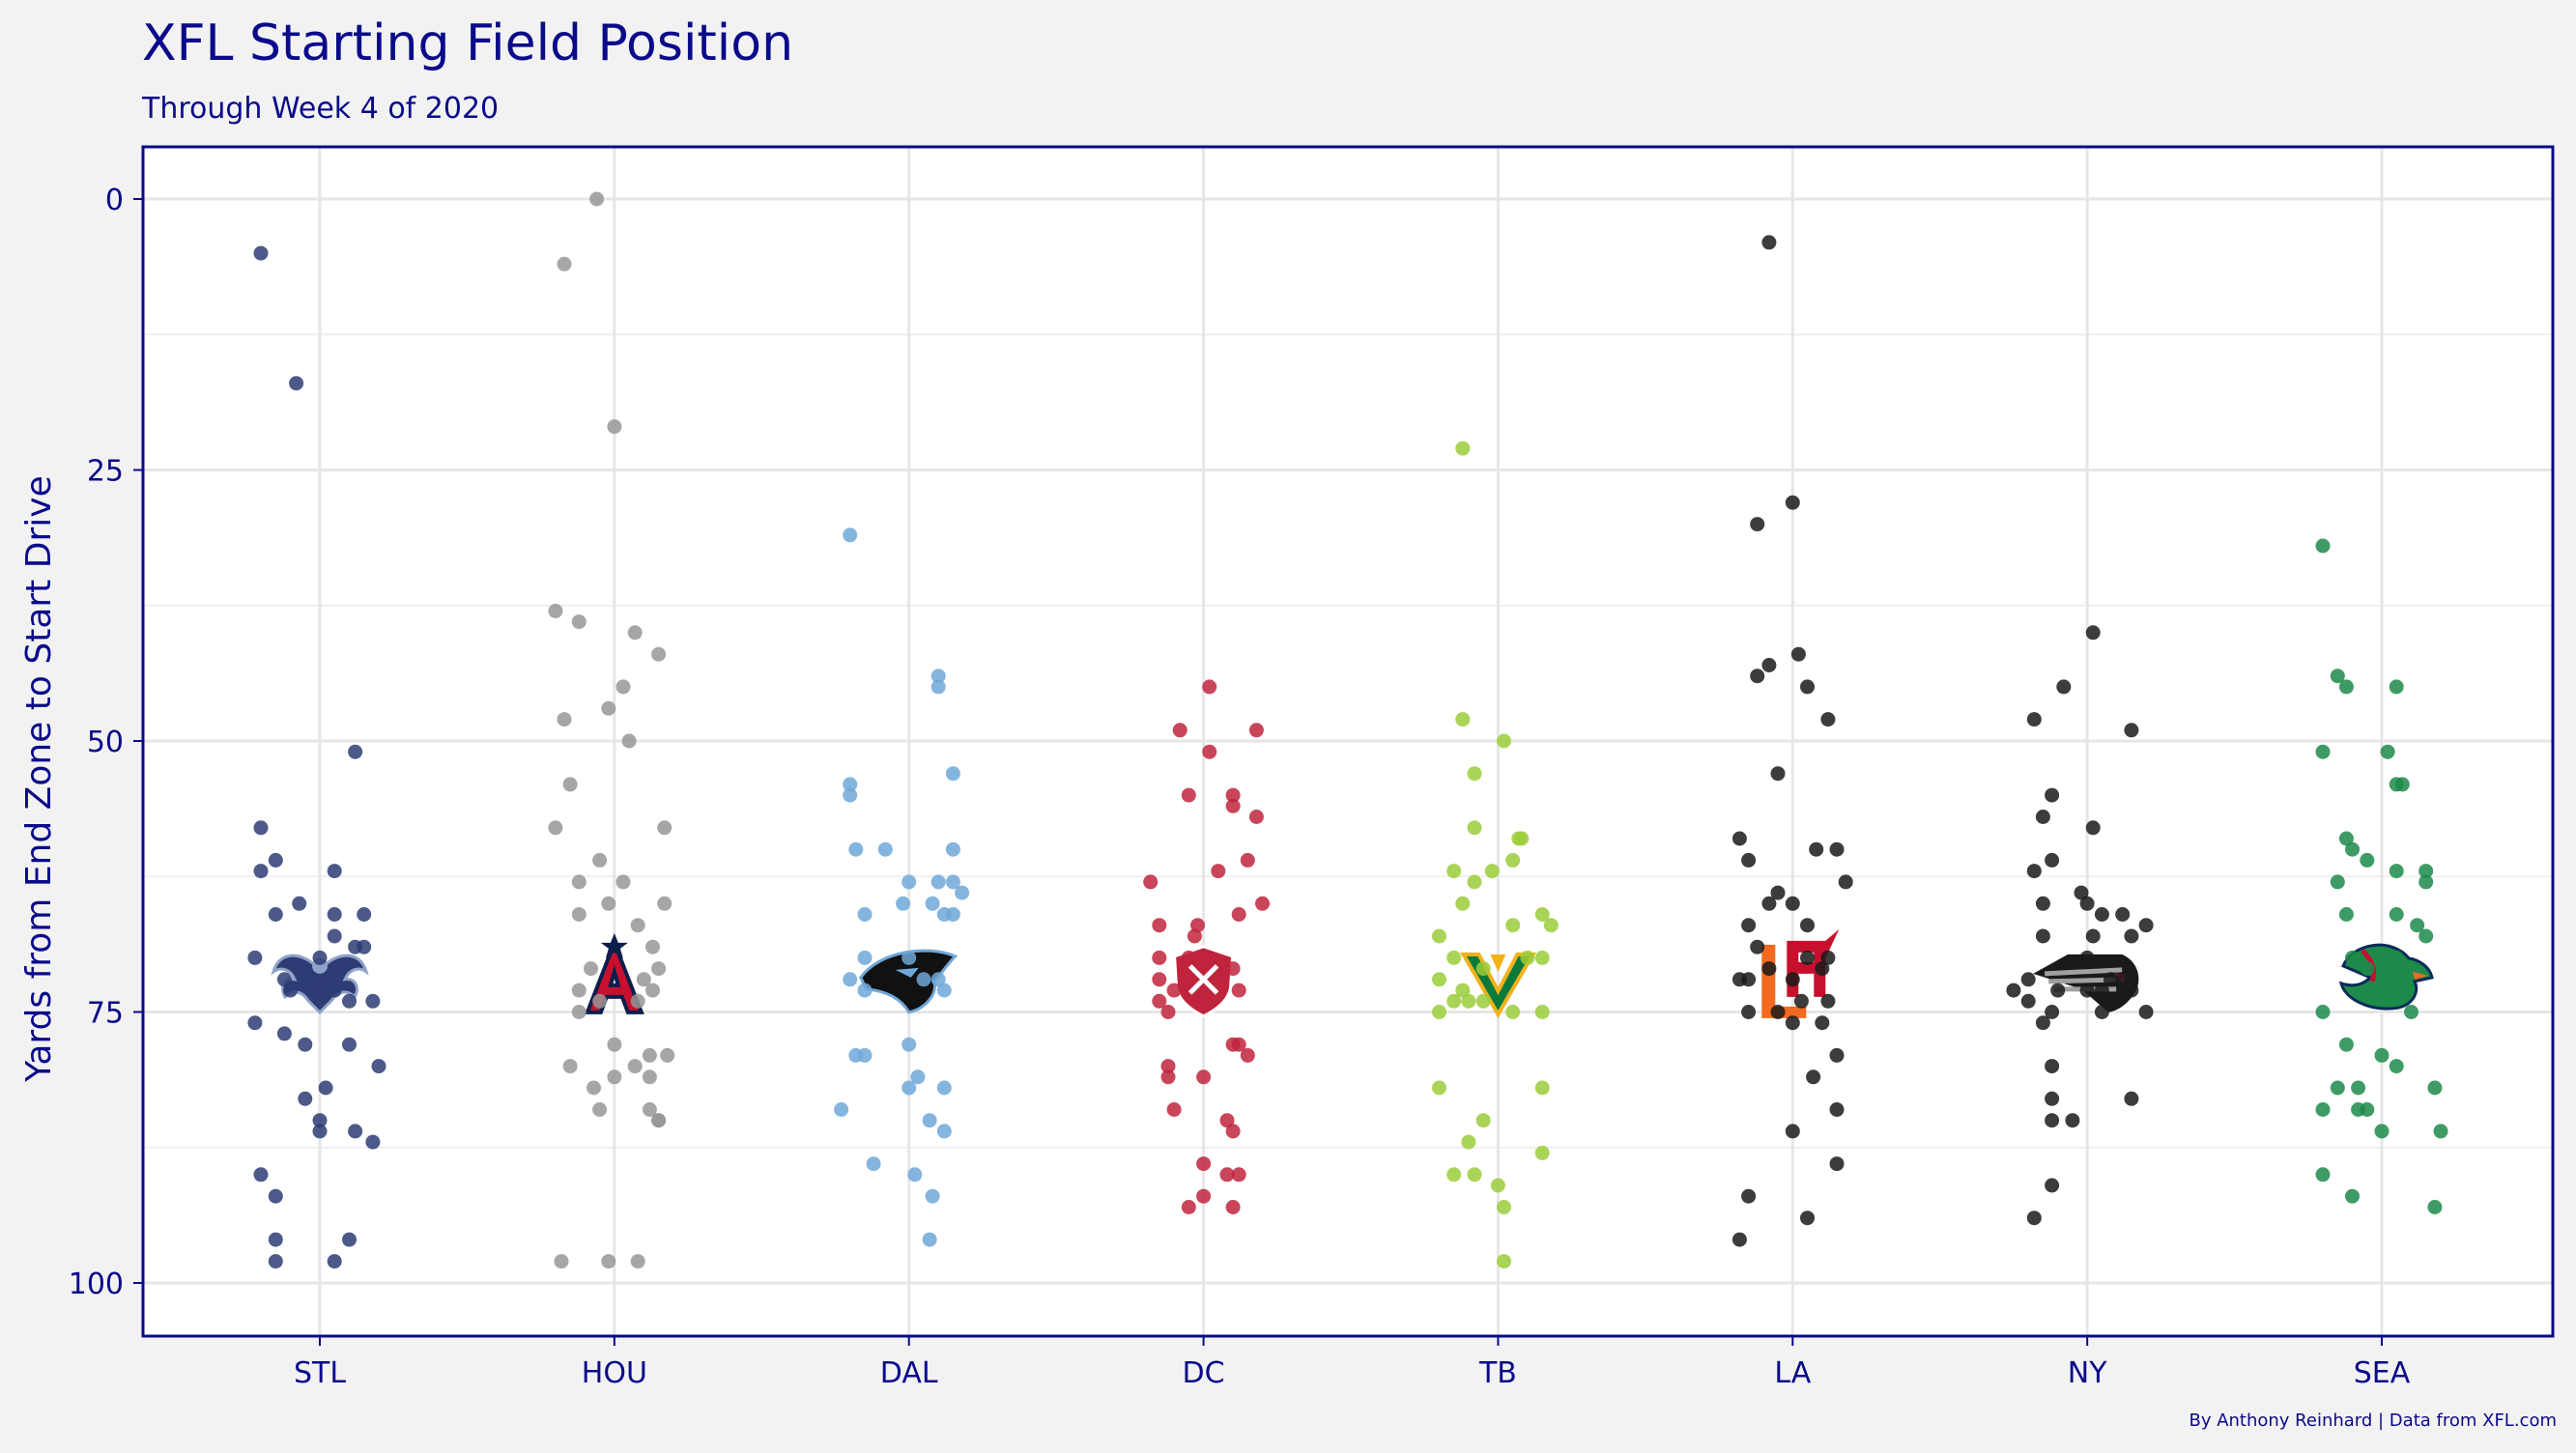  Describe the element at coordinates (909, 1373) in the screenshot. I see `x-tick-label: DAL` at that location.